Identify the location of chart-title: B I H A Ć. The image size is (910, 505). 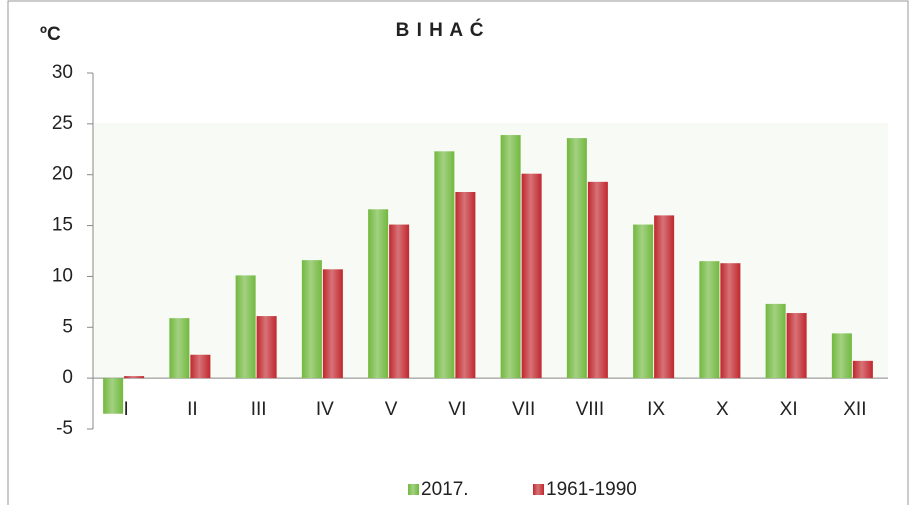
(440, 30).